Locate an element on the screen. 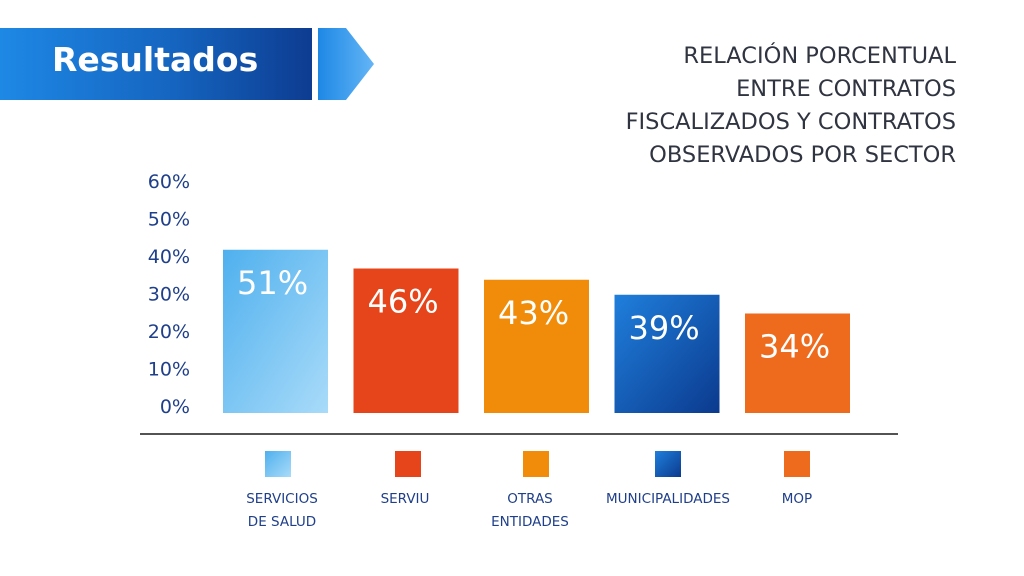 This screenshot has width=1024, height=576. page-title: Resultados is located at coordinates (155, 59).